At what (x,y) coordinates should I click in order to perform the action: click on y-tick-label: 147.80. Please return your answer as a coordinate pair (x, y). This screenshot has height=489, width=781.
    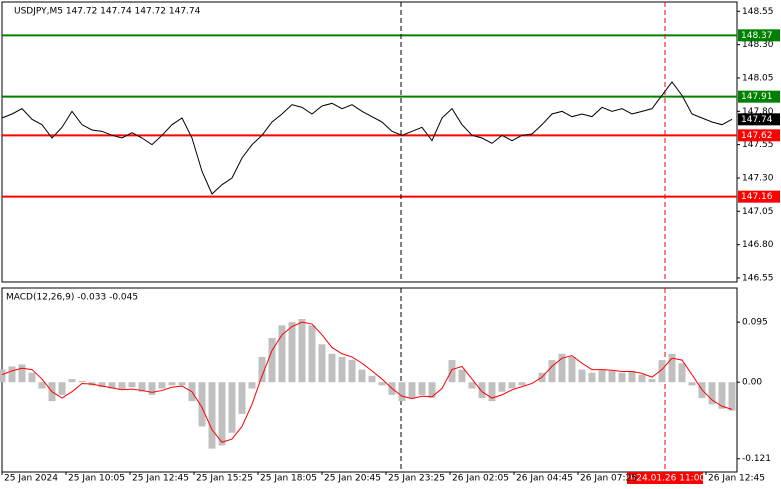
    Looking at the image, I should click on (758, 112).